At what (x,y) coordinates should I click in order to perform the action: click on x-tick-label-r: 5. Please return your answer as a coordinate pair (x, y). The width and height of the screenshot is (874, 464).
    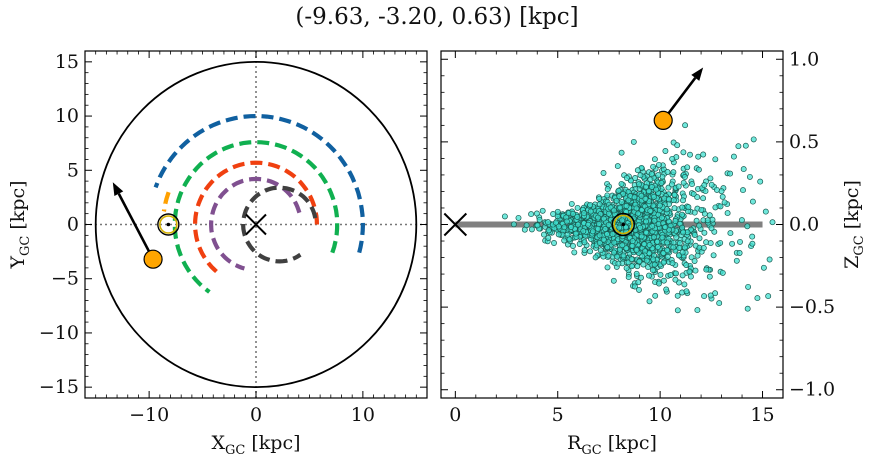
    Looking at the image, I should click on (558, 415).